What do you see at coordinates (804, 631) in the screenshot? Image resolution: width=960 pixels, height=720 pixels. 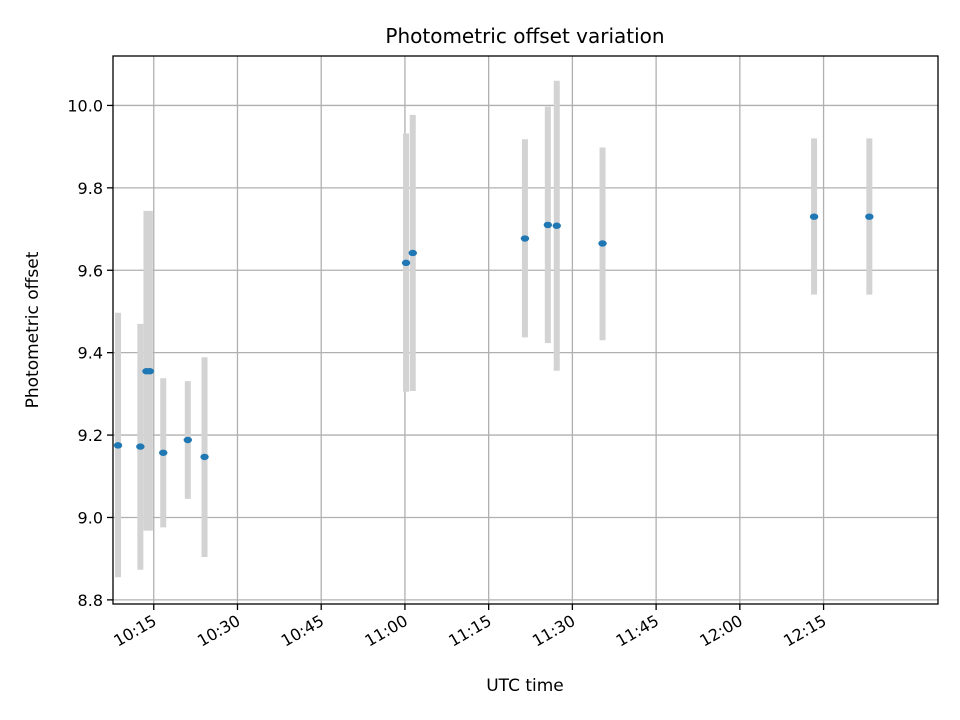 I see `x-tick-label: 12:15` at bounding box center [804, 631].